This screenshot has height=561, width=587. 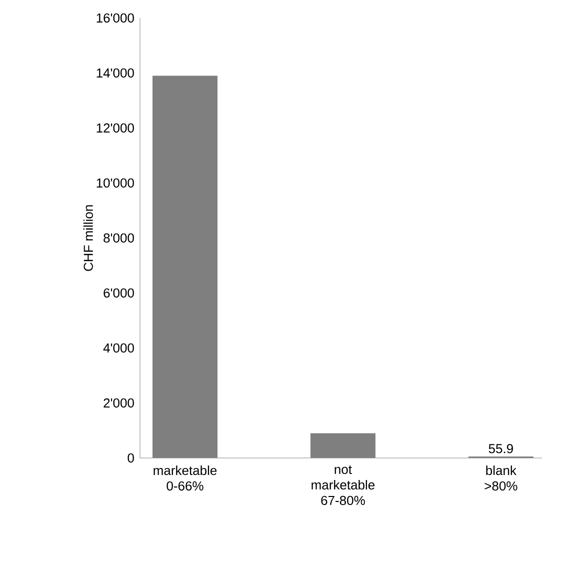 What do you see at coordinates (119, 403) in the screenshot?
I see `y-tick-label: 2'000` at bounding box center [119, 403].